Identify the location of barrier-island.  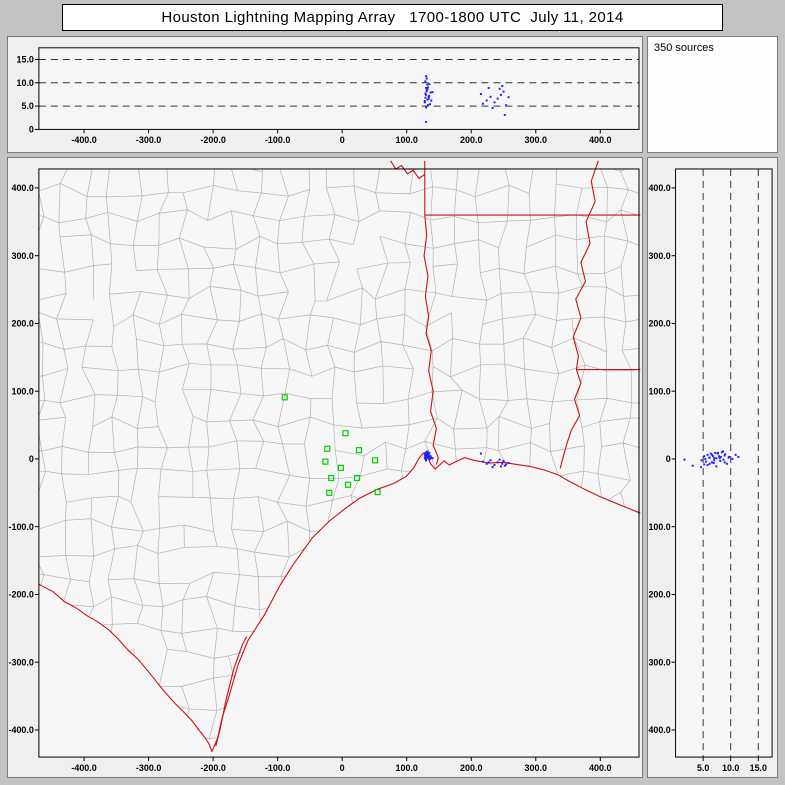
(231, 691).